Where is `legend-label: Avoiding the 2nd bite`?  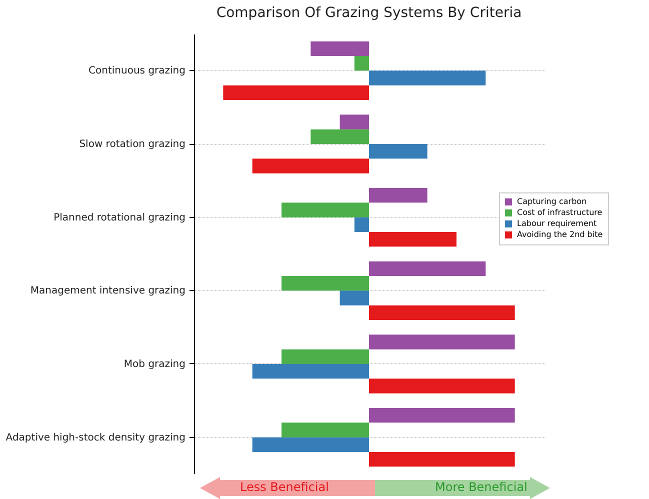
legend-label: Avoiding the 2nd bite is located at coordinates (560, 234).